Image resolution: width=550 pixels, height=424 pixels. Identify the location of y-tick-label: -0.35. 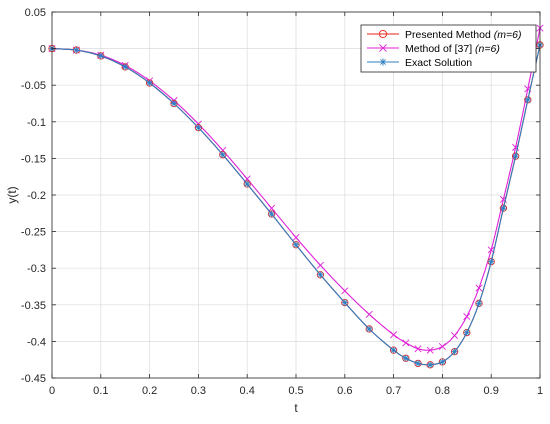
(33, 306).